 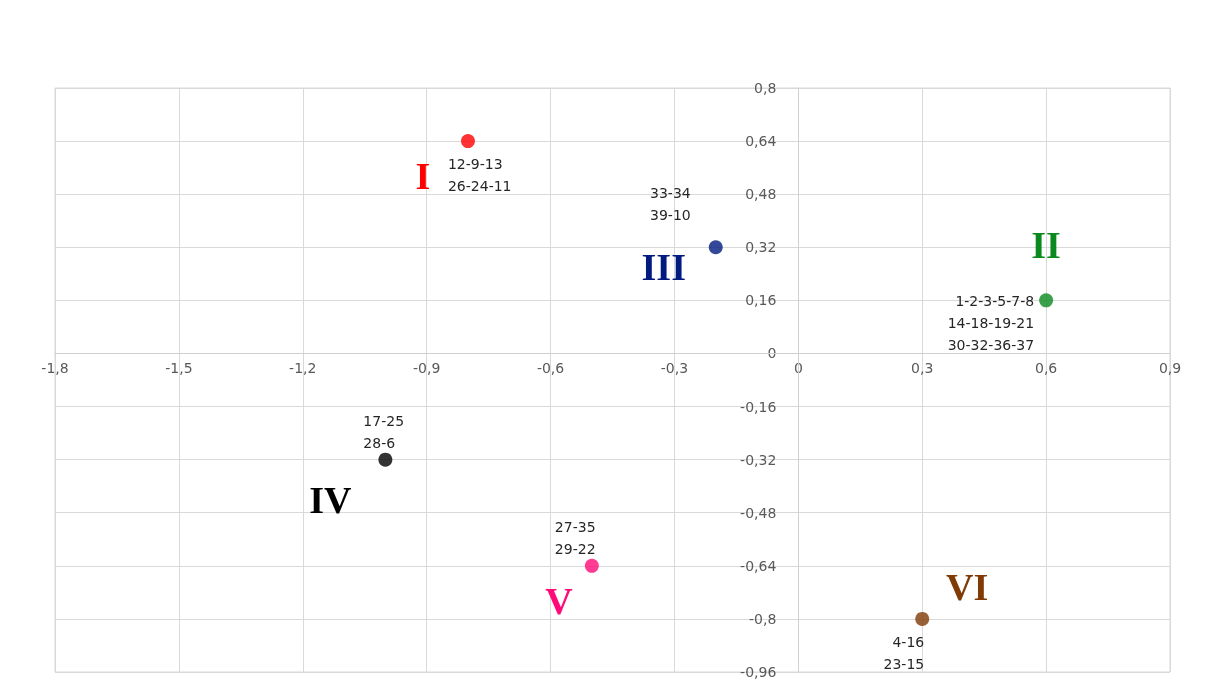 I want to click on annotation: 4-16 23-15, so click(x=904, y=652).